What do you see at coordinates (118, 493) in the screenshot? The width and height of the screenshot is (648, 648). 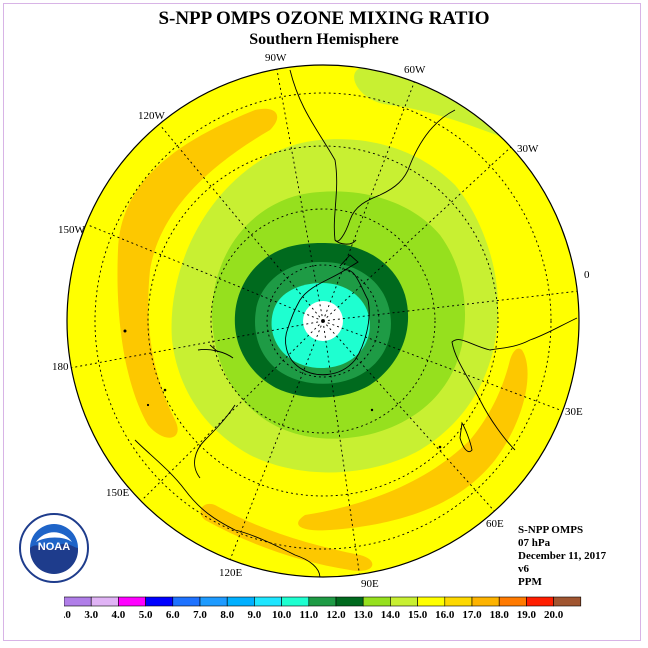 I see `lon-label-150e: 150E` at bounding box center [118, 493].